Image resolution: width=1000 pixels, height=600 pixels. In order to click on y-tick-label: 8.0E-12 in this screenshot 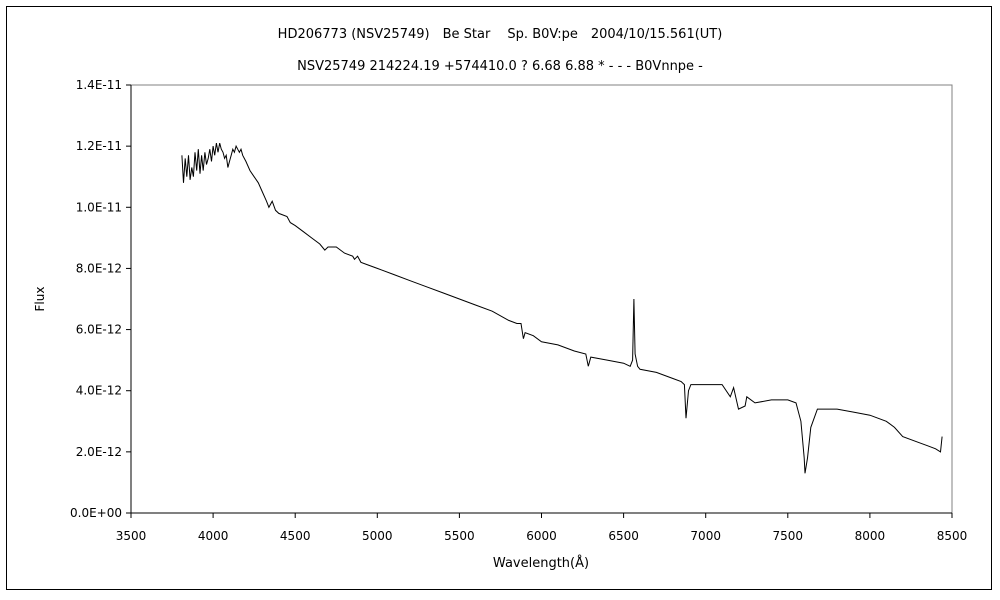, I will do `click(99, 268)`.